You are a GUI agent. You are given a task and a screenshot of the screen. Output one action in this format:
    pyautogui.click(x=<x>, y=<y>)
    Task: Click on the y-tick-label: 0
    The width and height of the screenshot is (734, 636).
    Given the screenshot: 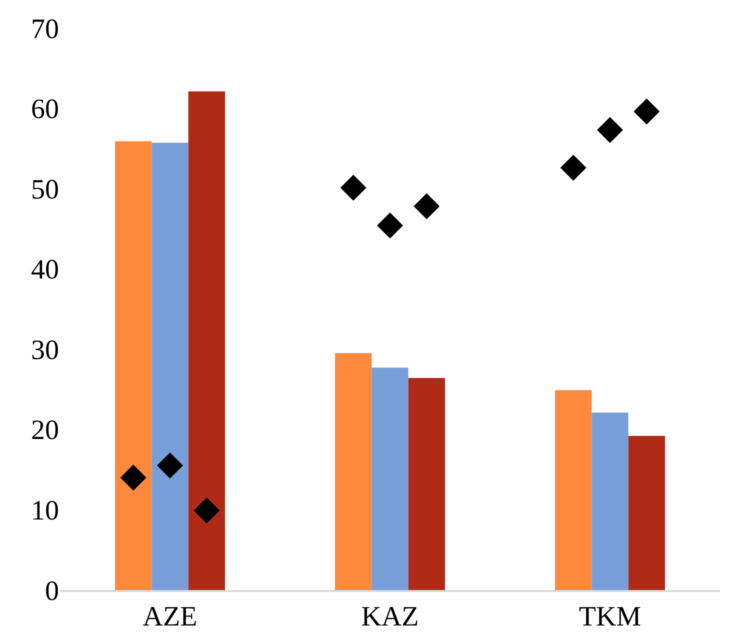 What is the action you would take?
    pyautogui.click(x=52, y=591)
    